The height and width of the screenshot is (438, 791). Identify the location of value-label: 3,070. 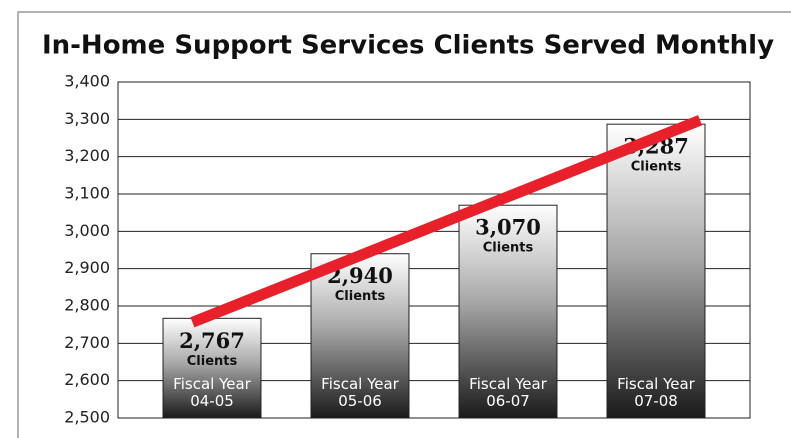
(508, 227).